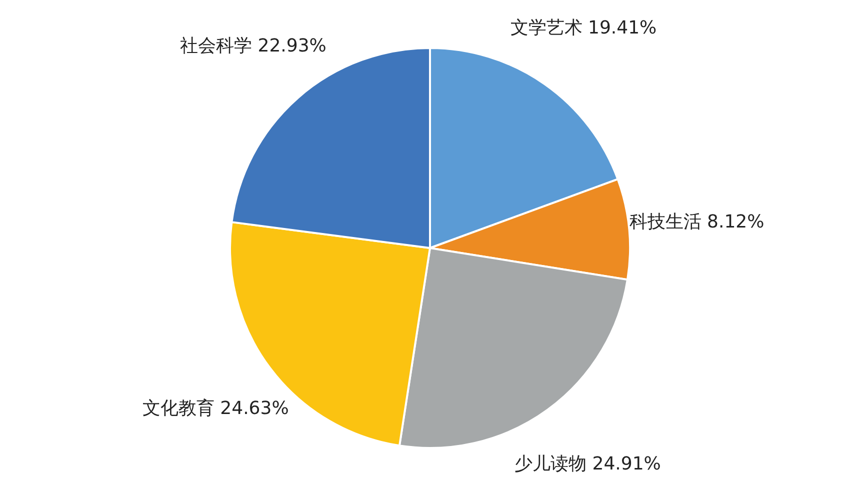 The width and height of the screenshot is (860, 496). What do you see at coordinates (587, 464) in the screenshot?
I see `slice-label: 少儿读物 24.91%` at bounding box center [587, 464].